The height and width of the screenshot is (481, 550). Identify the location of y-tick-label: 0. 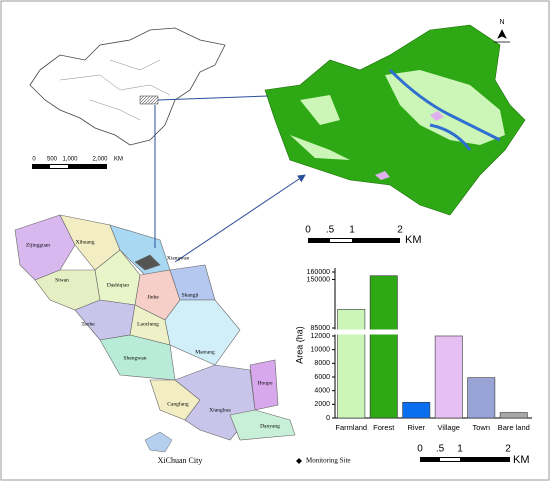
(328, 418).